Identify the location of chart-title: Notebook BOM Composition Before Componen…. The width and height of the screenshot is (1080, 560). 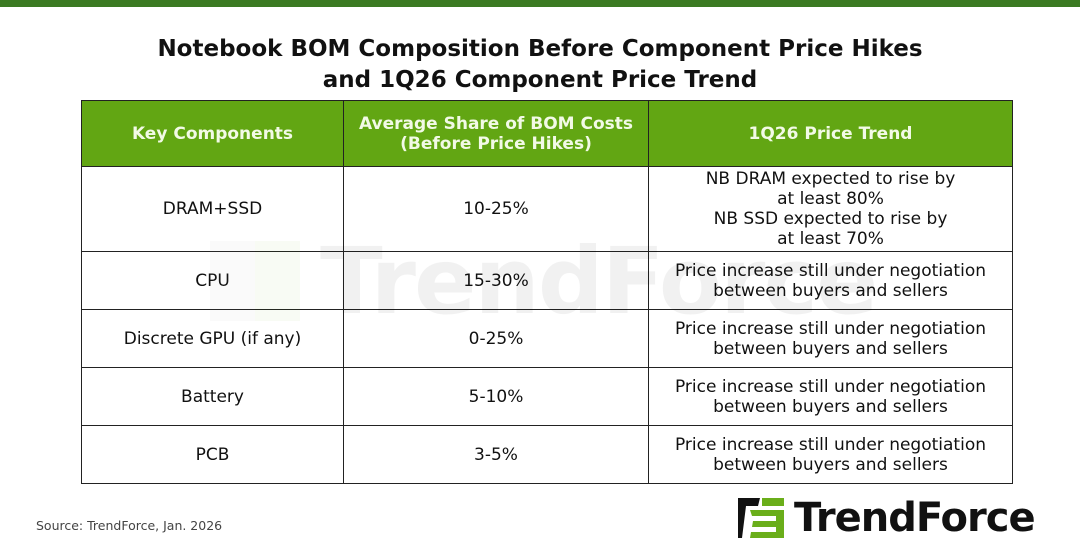
(540, 65).